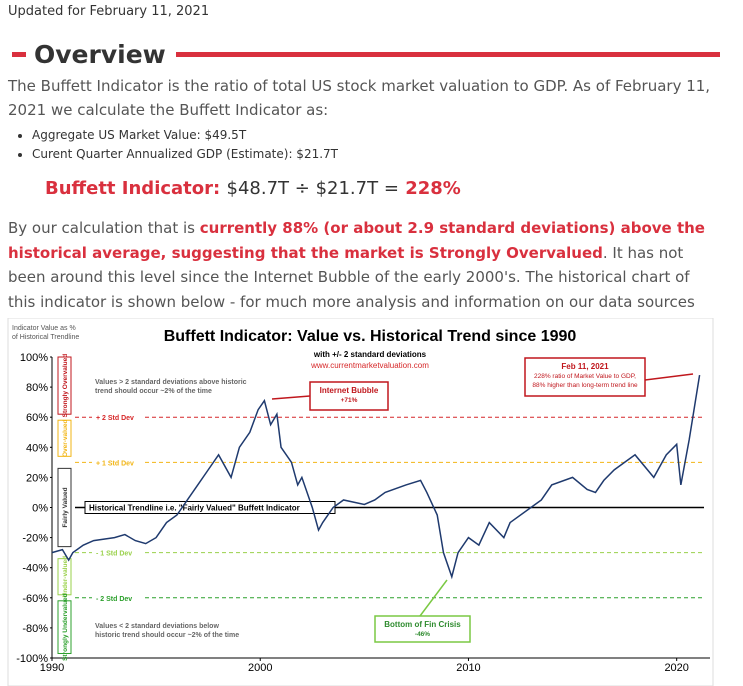 The width and height of the screenshot is (743, 686). I want to click on updated: Updated for February 11, 2021, so click(109, 11).